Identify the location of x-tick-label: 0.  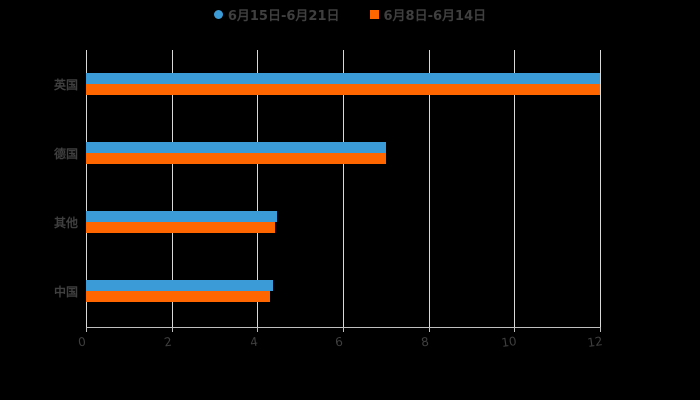
(82, 342).